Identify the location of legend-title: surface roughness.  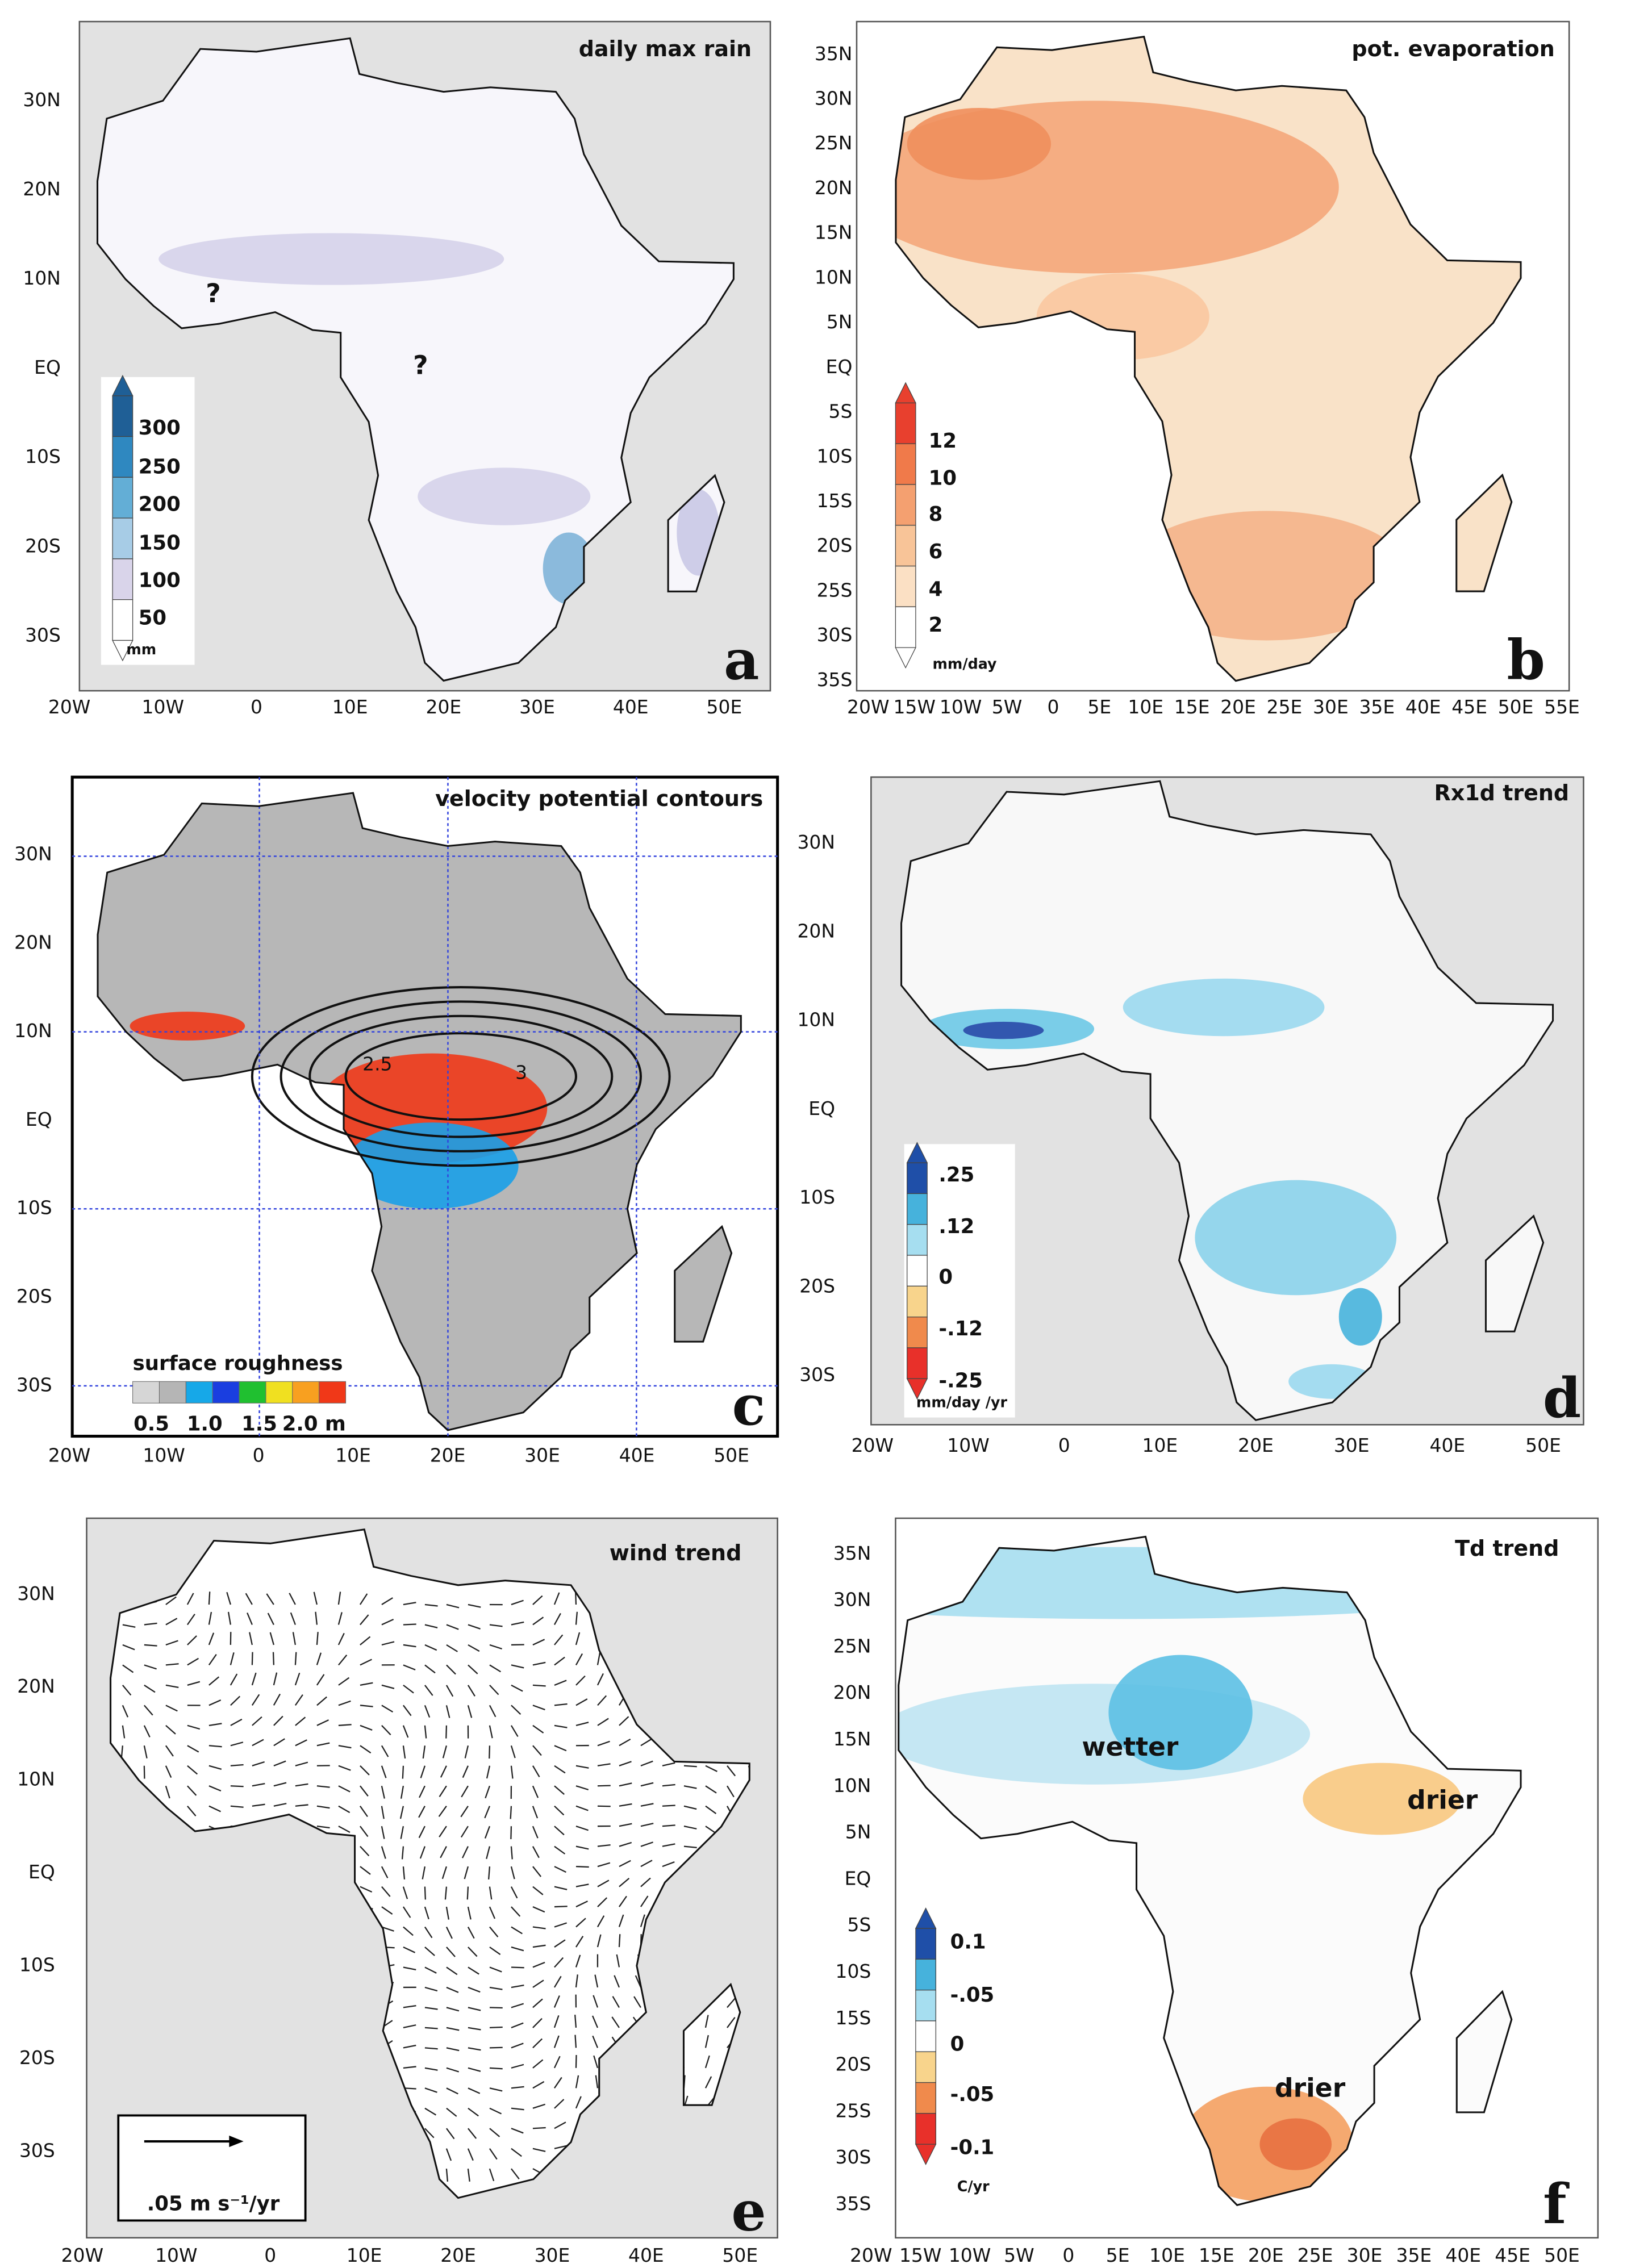
(238, 1363).